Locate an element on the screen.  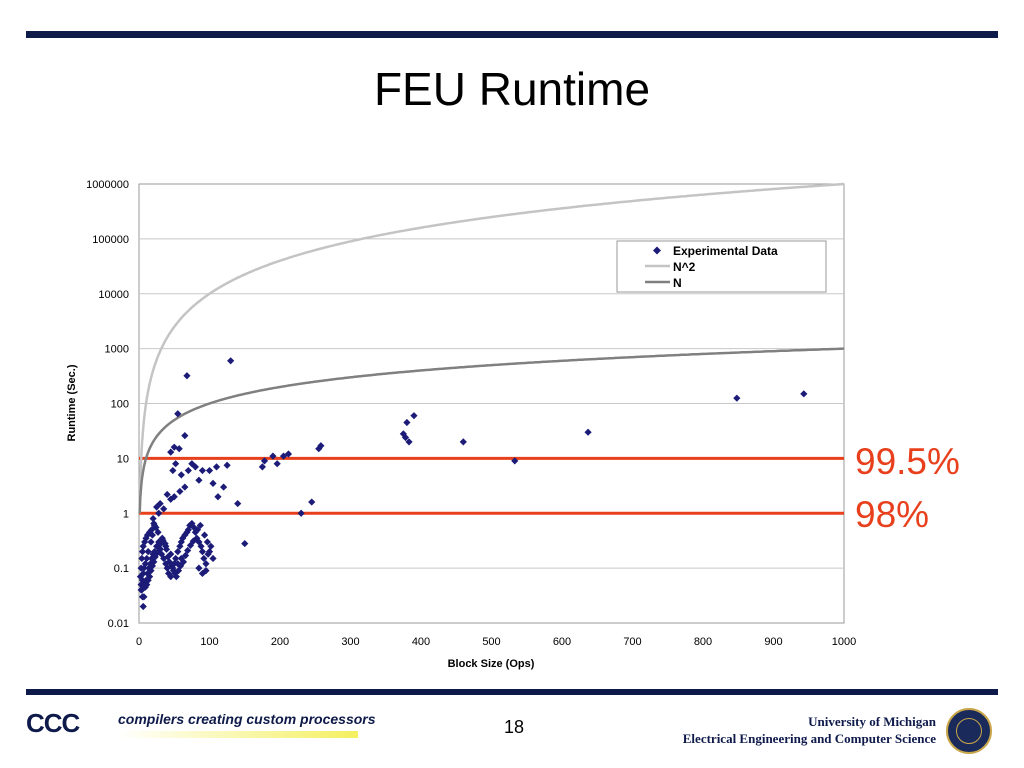
y-tick-label: 10 is located at coordinates (123, 459).